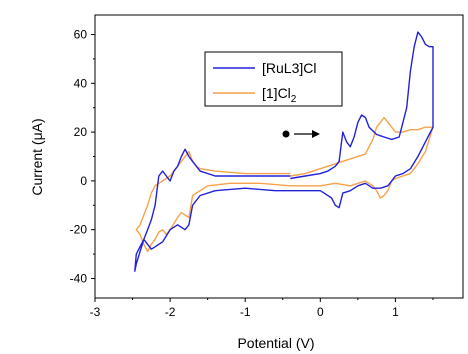 This screenshot has height=354, width=468. I want to click on legend-label-1cl2: [1]Cl2, so click(279, 95).